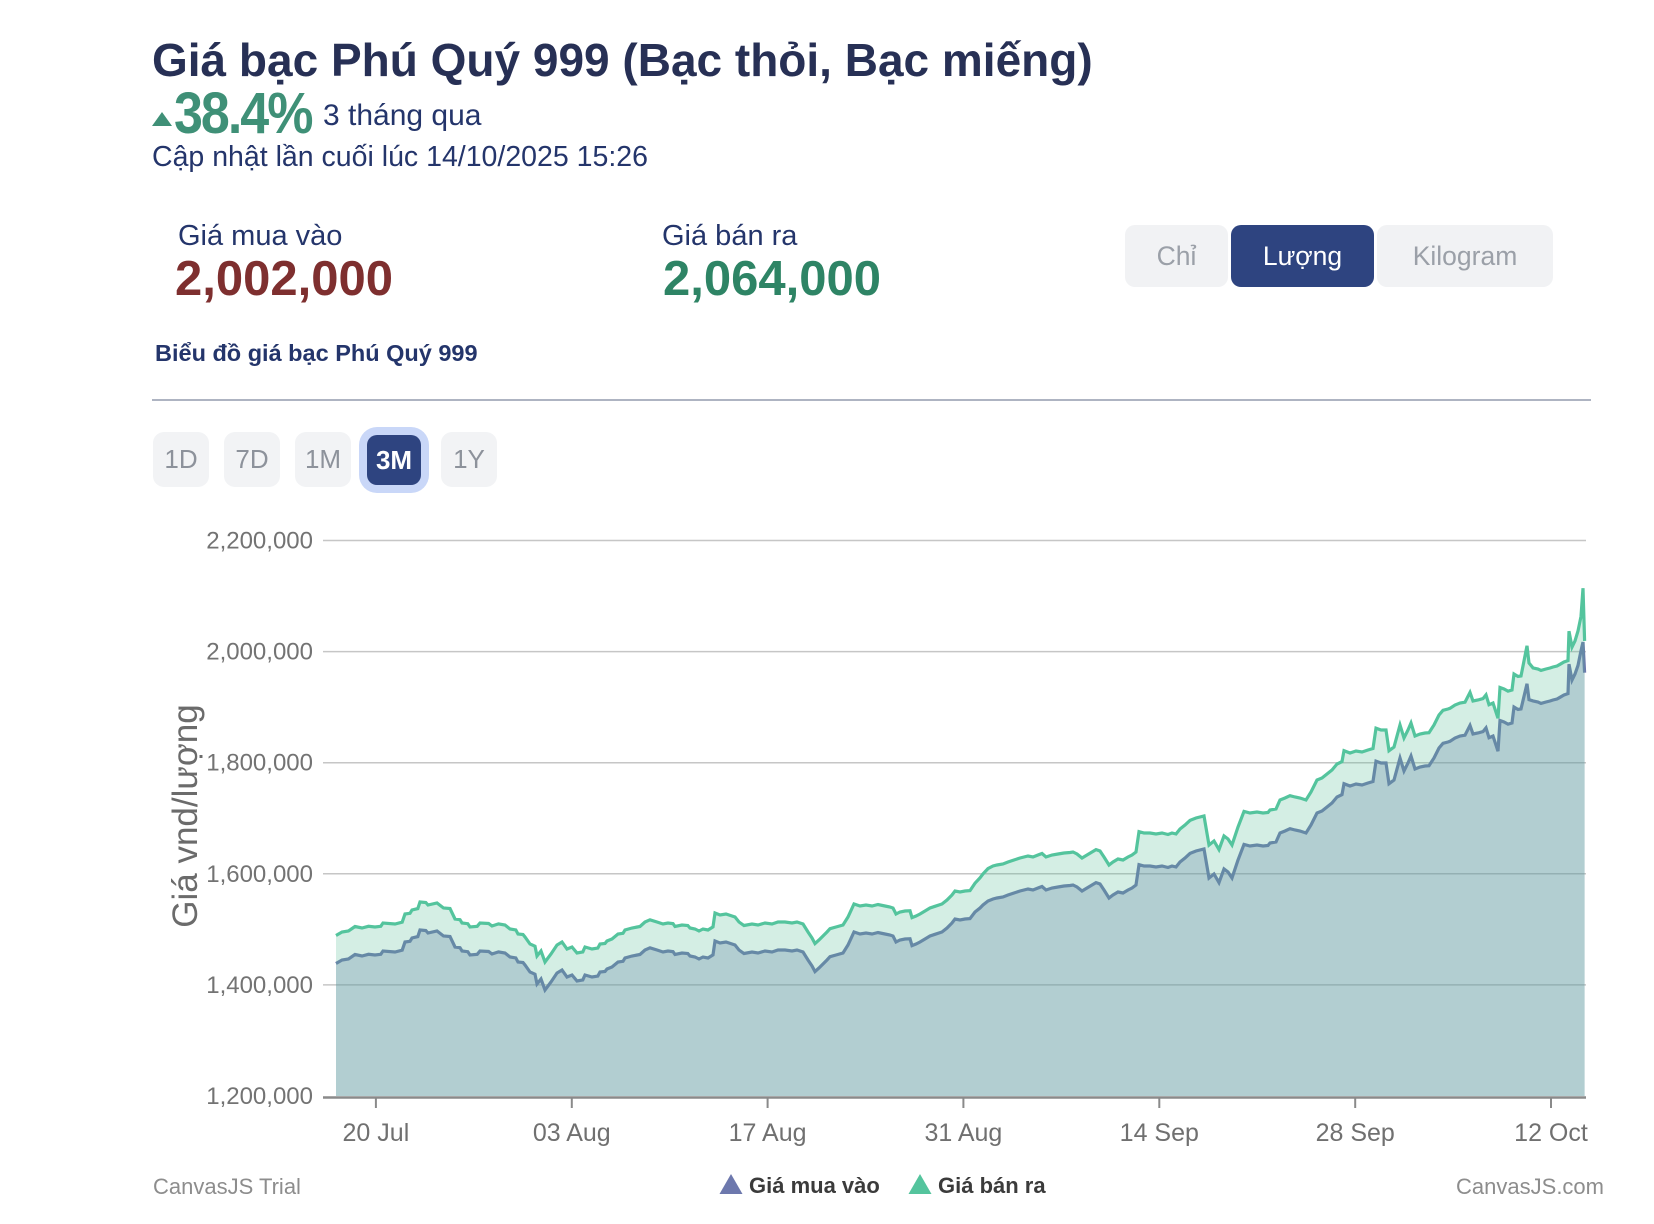  I want to click on svg-text: 28 Sep, so click(1355, 1133).